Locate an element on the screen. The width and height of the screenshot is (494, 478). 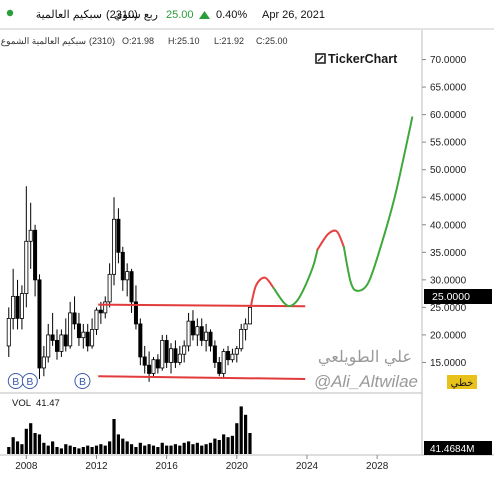
last-price-text: 25.0000 is located at coordinates (451, 297).